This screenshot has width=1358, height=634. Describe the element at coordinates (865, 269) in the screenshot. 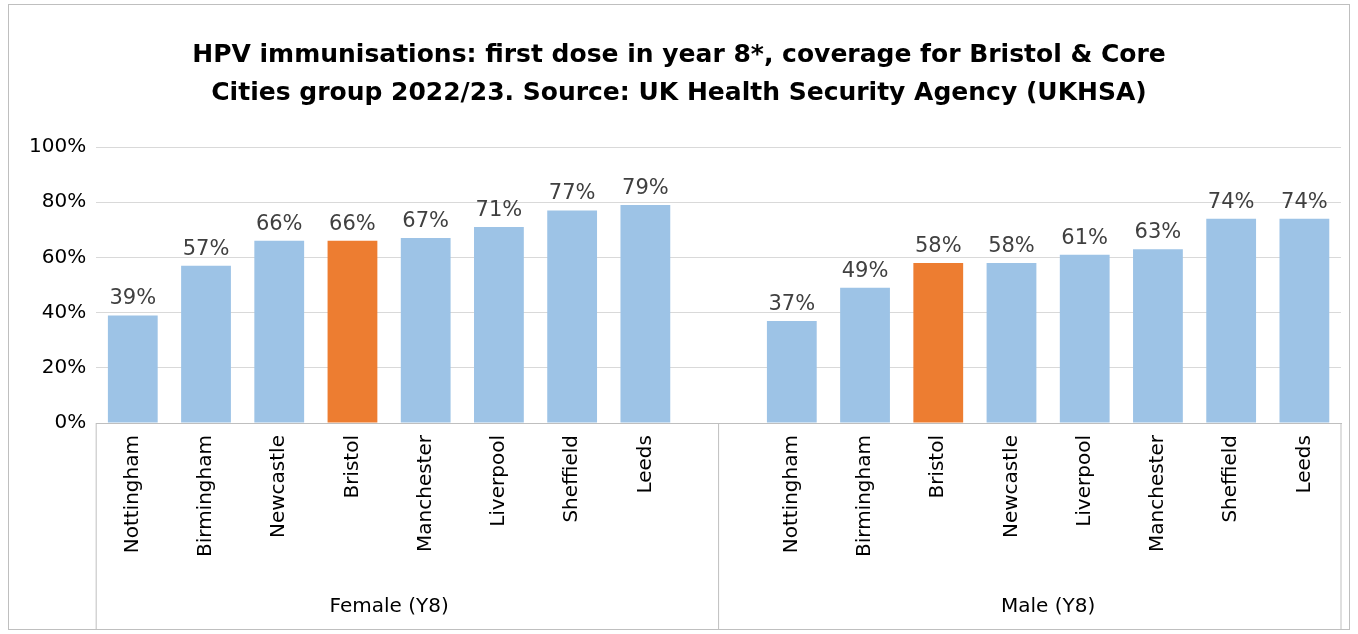

I see `data-label: 49%` at that location.